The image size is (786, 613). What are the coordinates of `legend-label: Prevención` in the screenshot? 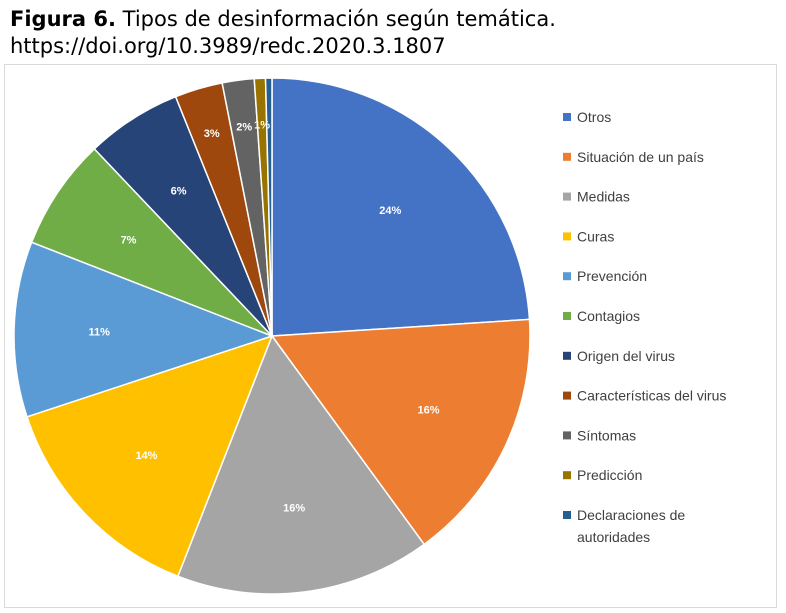 It's located at (612, 276).